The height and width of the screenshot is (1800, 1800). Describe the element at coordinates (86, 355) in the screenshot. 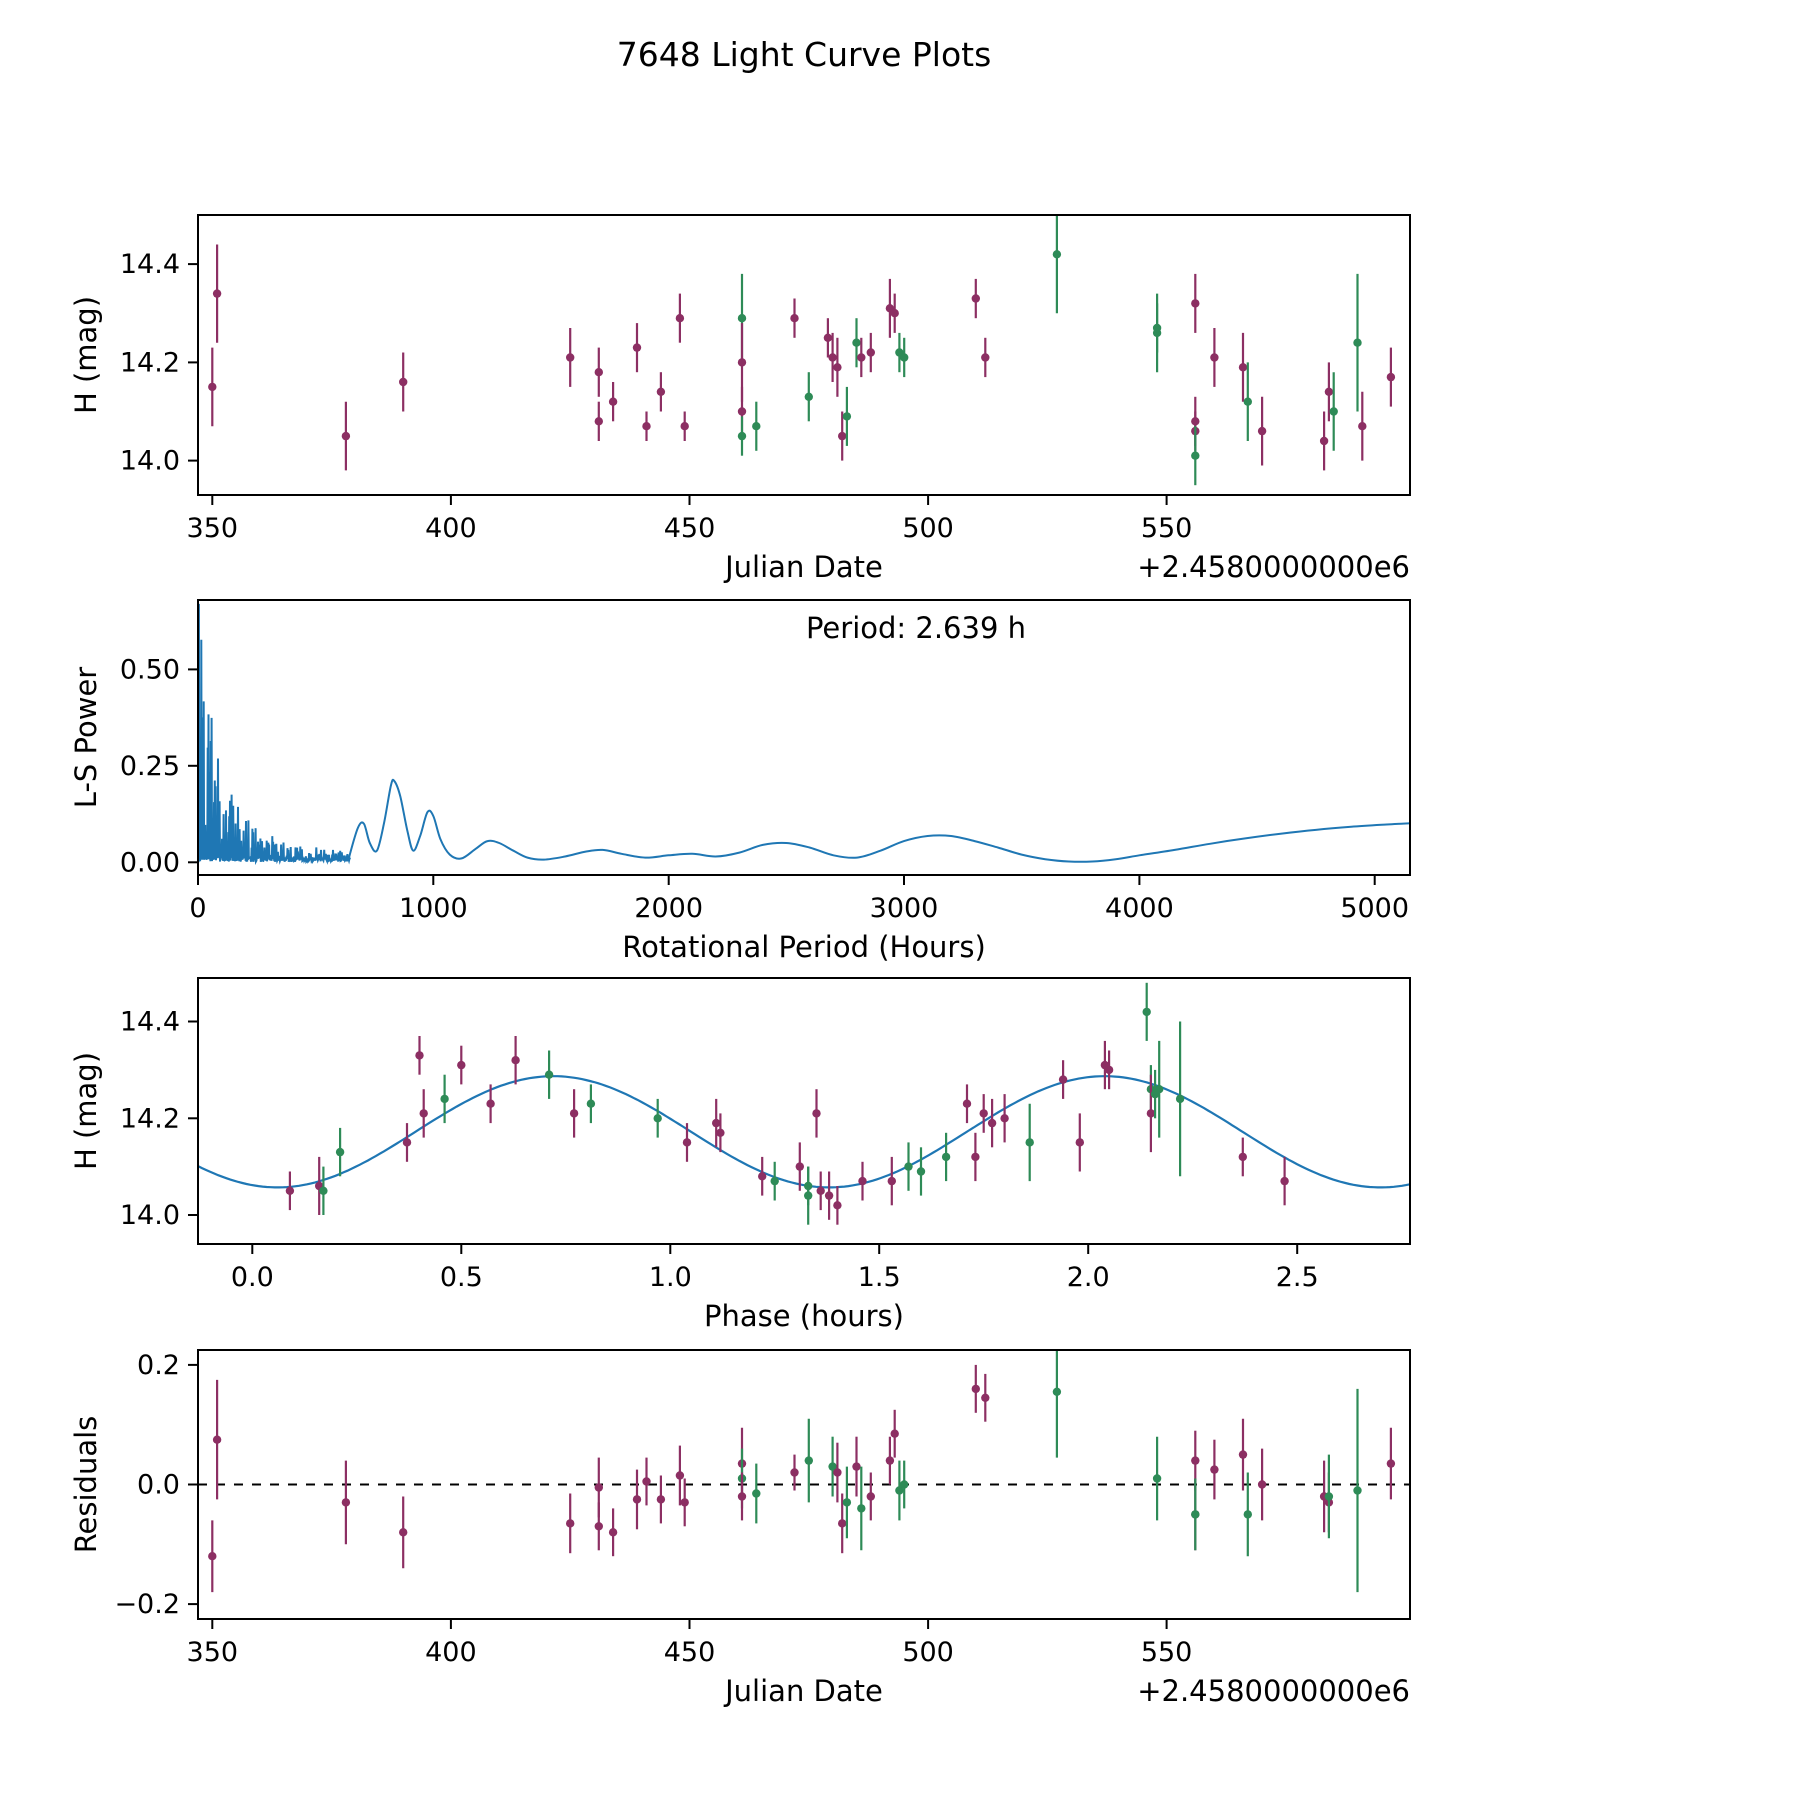

I see `lightcurve-ylabel: H (mag)` at that location.